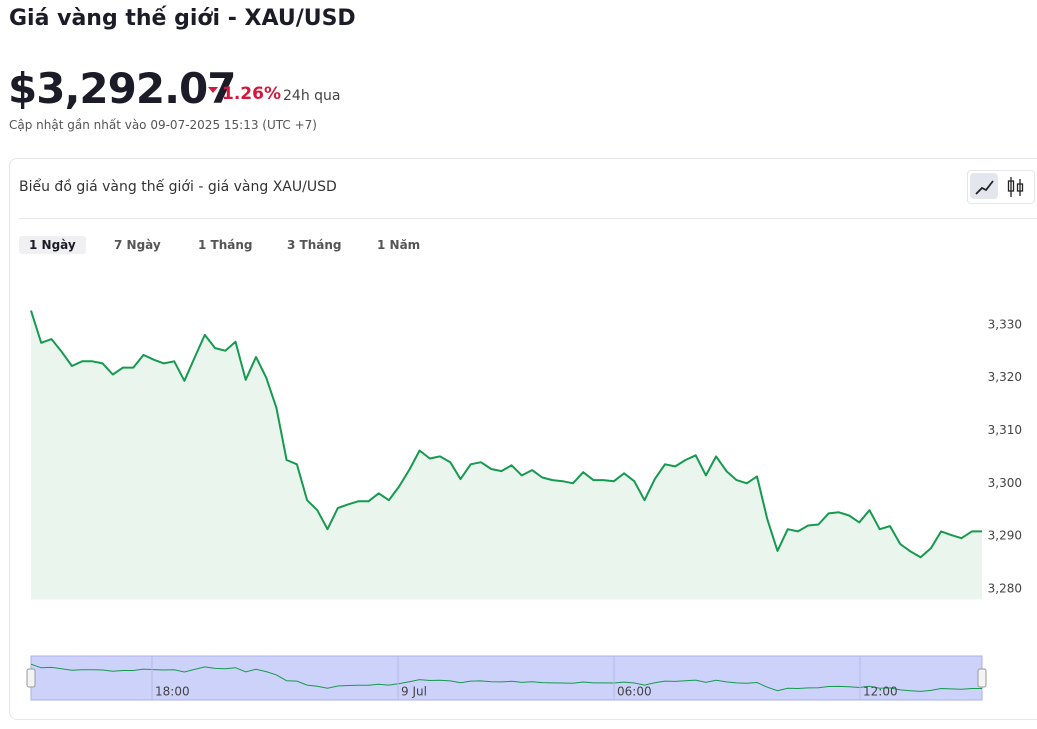 This screenshot has height=729, width=1037. I want to click on y-tick-label: 3,300, so click(1005, 483).